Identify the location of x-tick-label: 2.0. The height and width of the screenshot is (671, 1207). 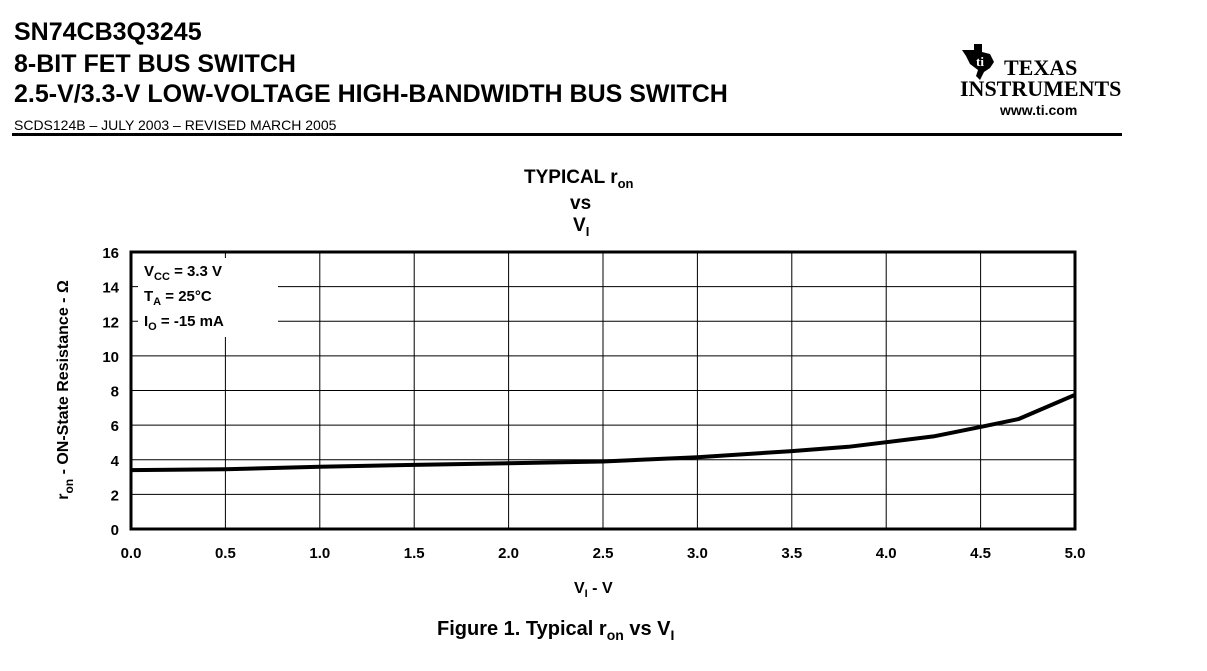
(508, 553).